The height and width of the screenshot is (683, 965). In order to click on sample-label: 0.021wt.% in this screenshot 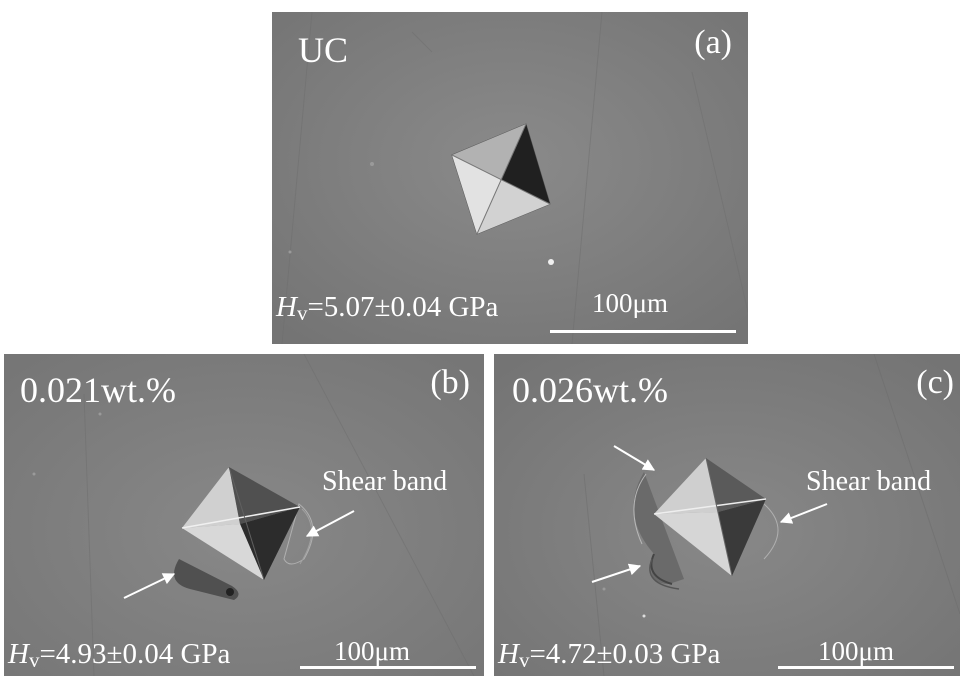, I will do `click(98, 390)`.